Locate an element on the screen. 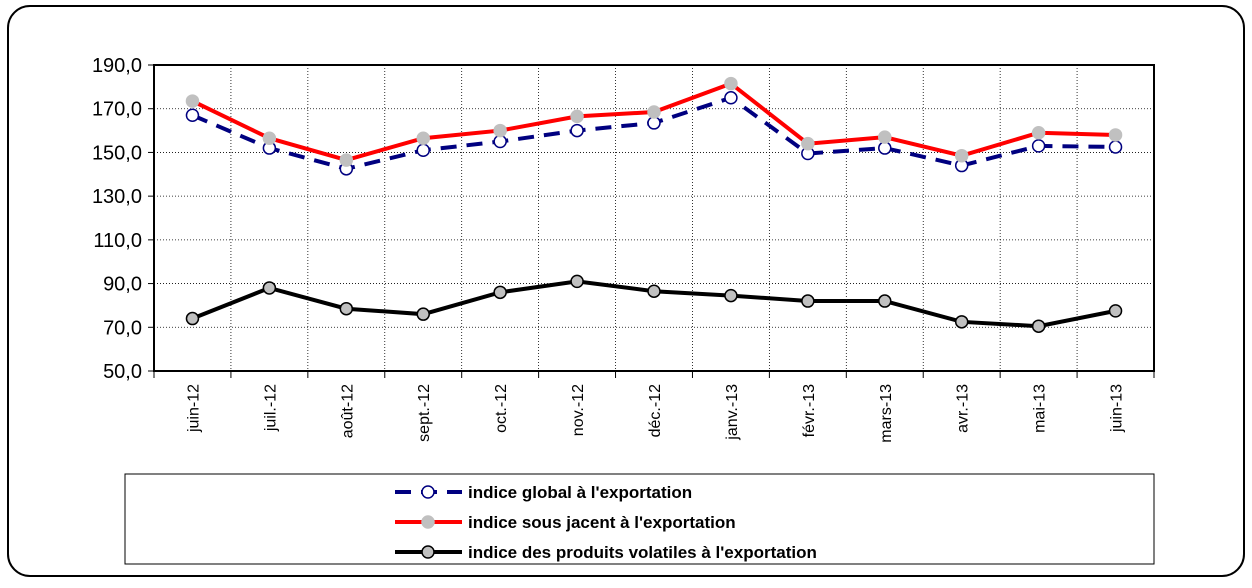 This screenshot has width=1252, height=588. y-tick-label: 170,0 is located at coordinates (117, 110).